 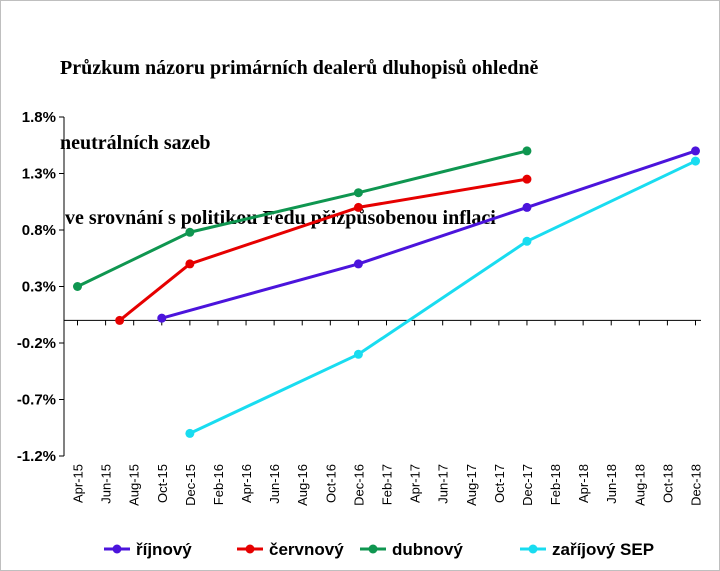 What do you see at coordinates (39, 174) in the screenshot?
I see `y-tick-label: 1.3%` at bounding box center [39, 174].